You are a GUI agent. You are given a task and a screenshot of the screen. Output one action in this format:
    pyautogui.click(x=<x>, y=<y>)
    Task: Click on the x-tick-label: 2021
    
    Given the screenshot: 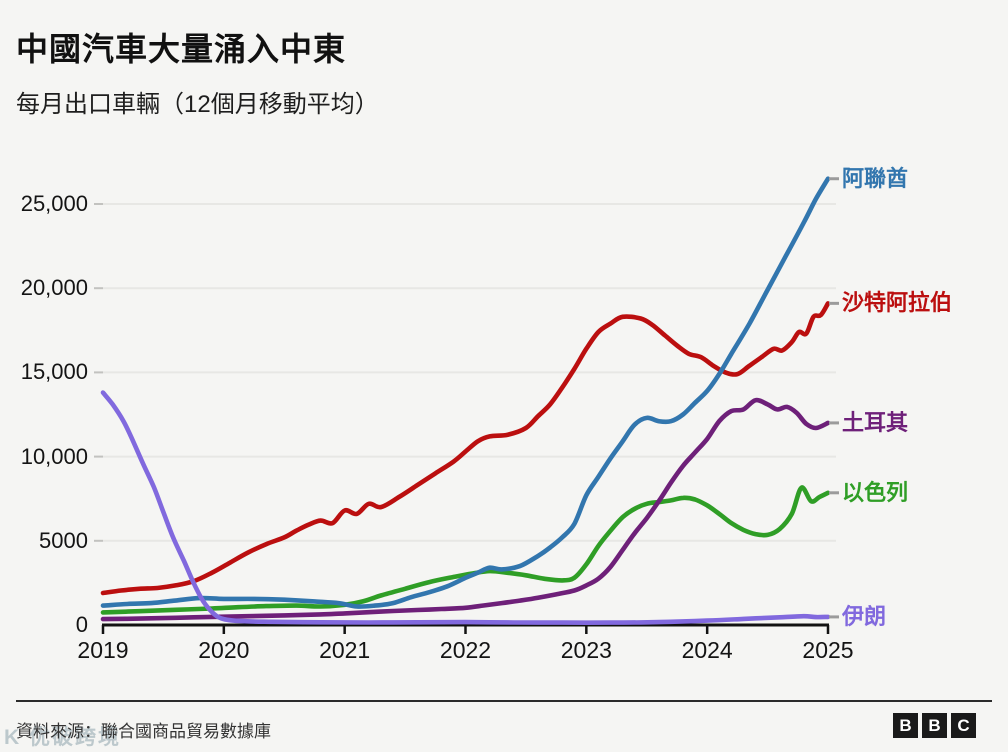 What is the action you would take?
    pyautogui.click(x=345, y=650)
    